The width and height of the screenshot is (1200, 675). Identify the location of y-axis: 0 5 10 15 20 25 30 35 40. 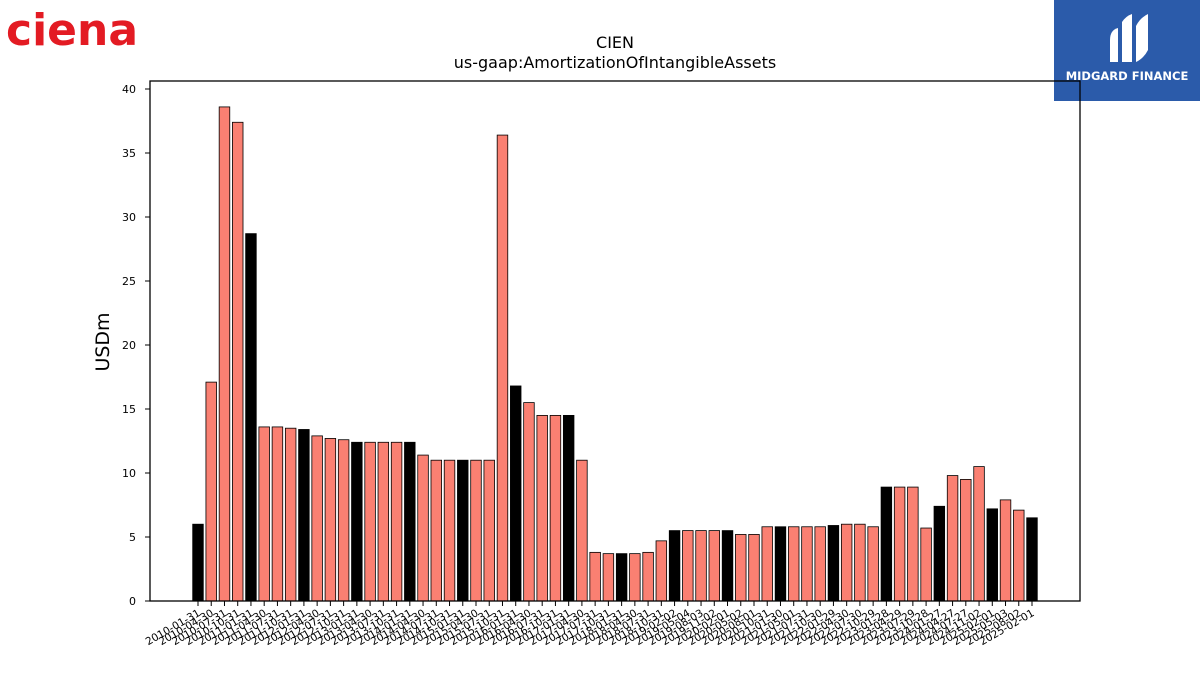
(136, 345).